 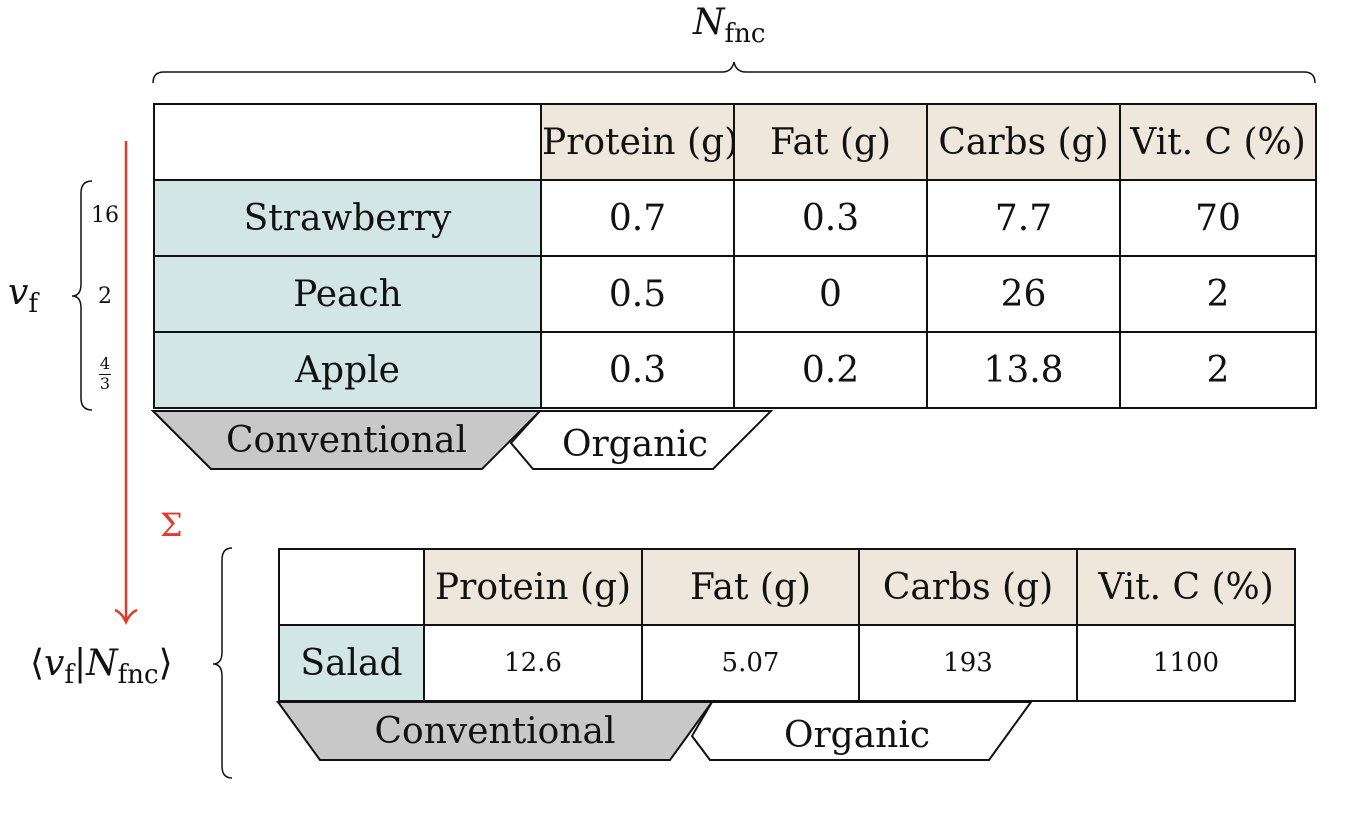 I want to click on weight-apple: 4 3, so click(x=105, y=371).